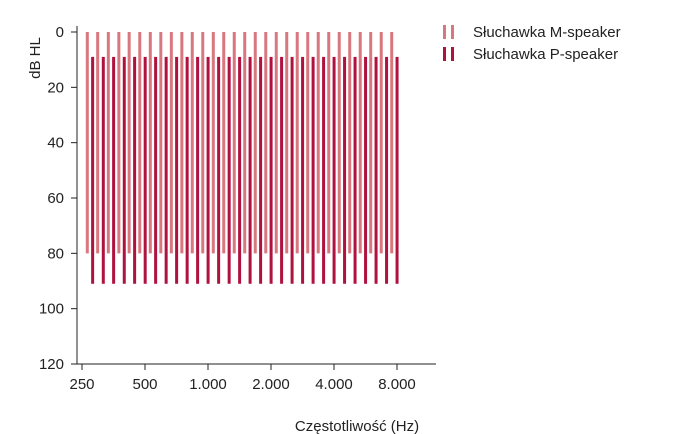 The width and height of the screenshot is (673, 434). I want to click on y-tick-label: 120, so click(51, 364).